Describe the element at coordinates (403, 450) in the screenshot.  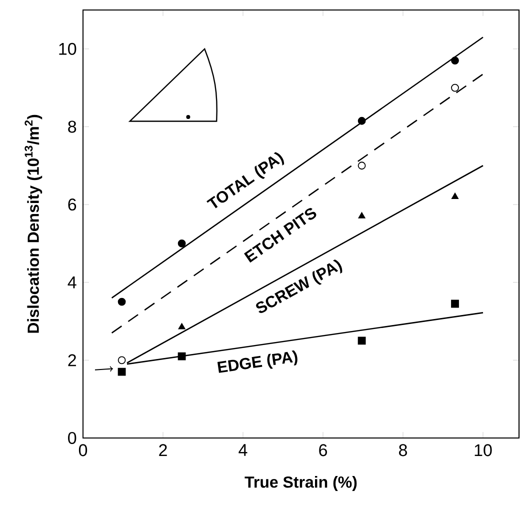
I see `x-tick-label: 8` at that location.